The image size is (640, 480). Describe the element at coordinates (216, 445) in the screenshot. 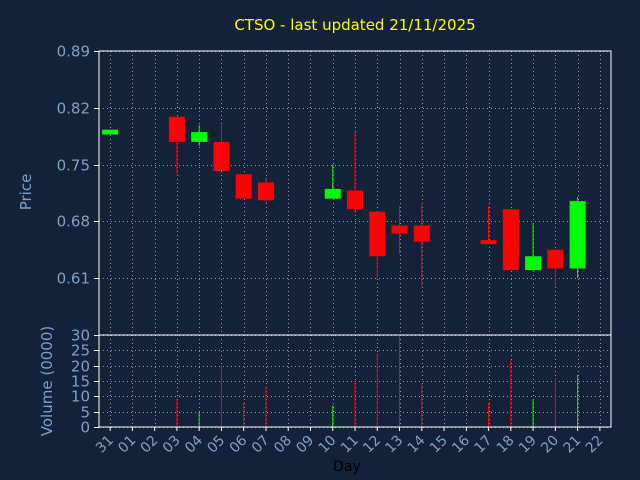

I see `x-tick-label: 05` at that location.